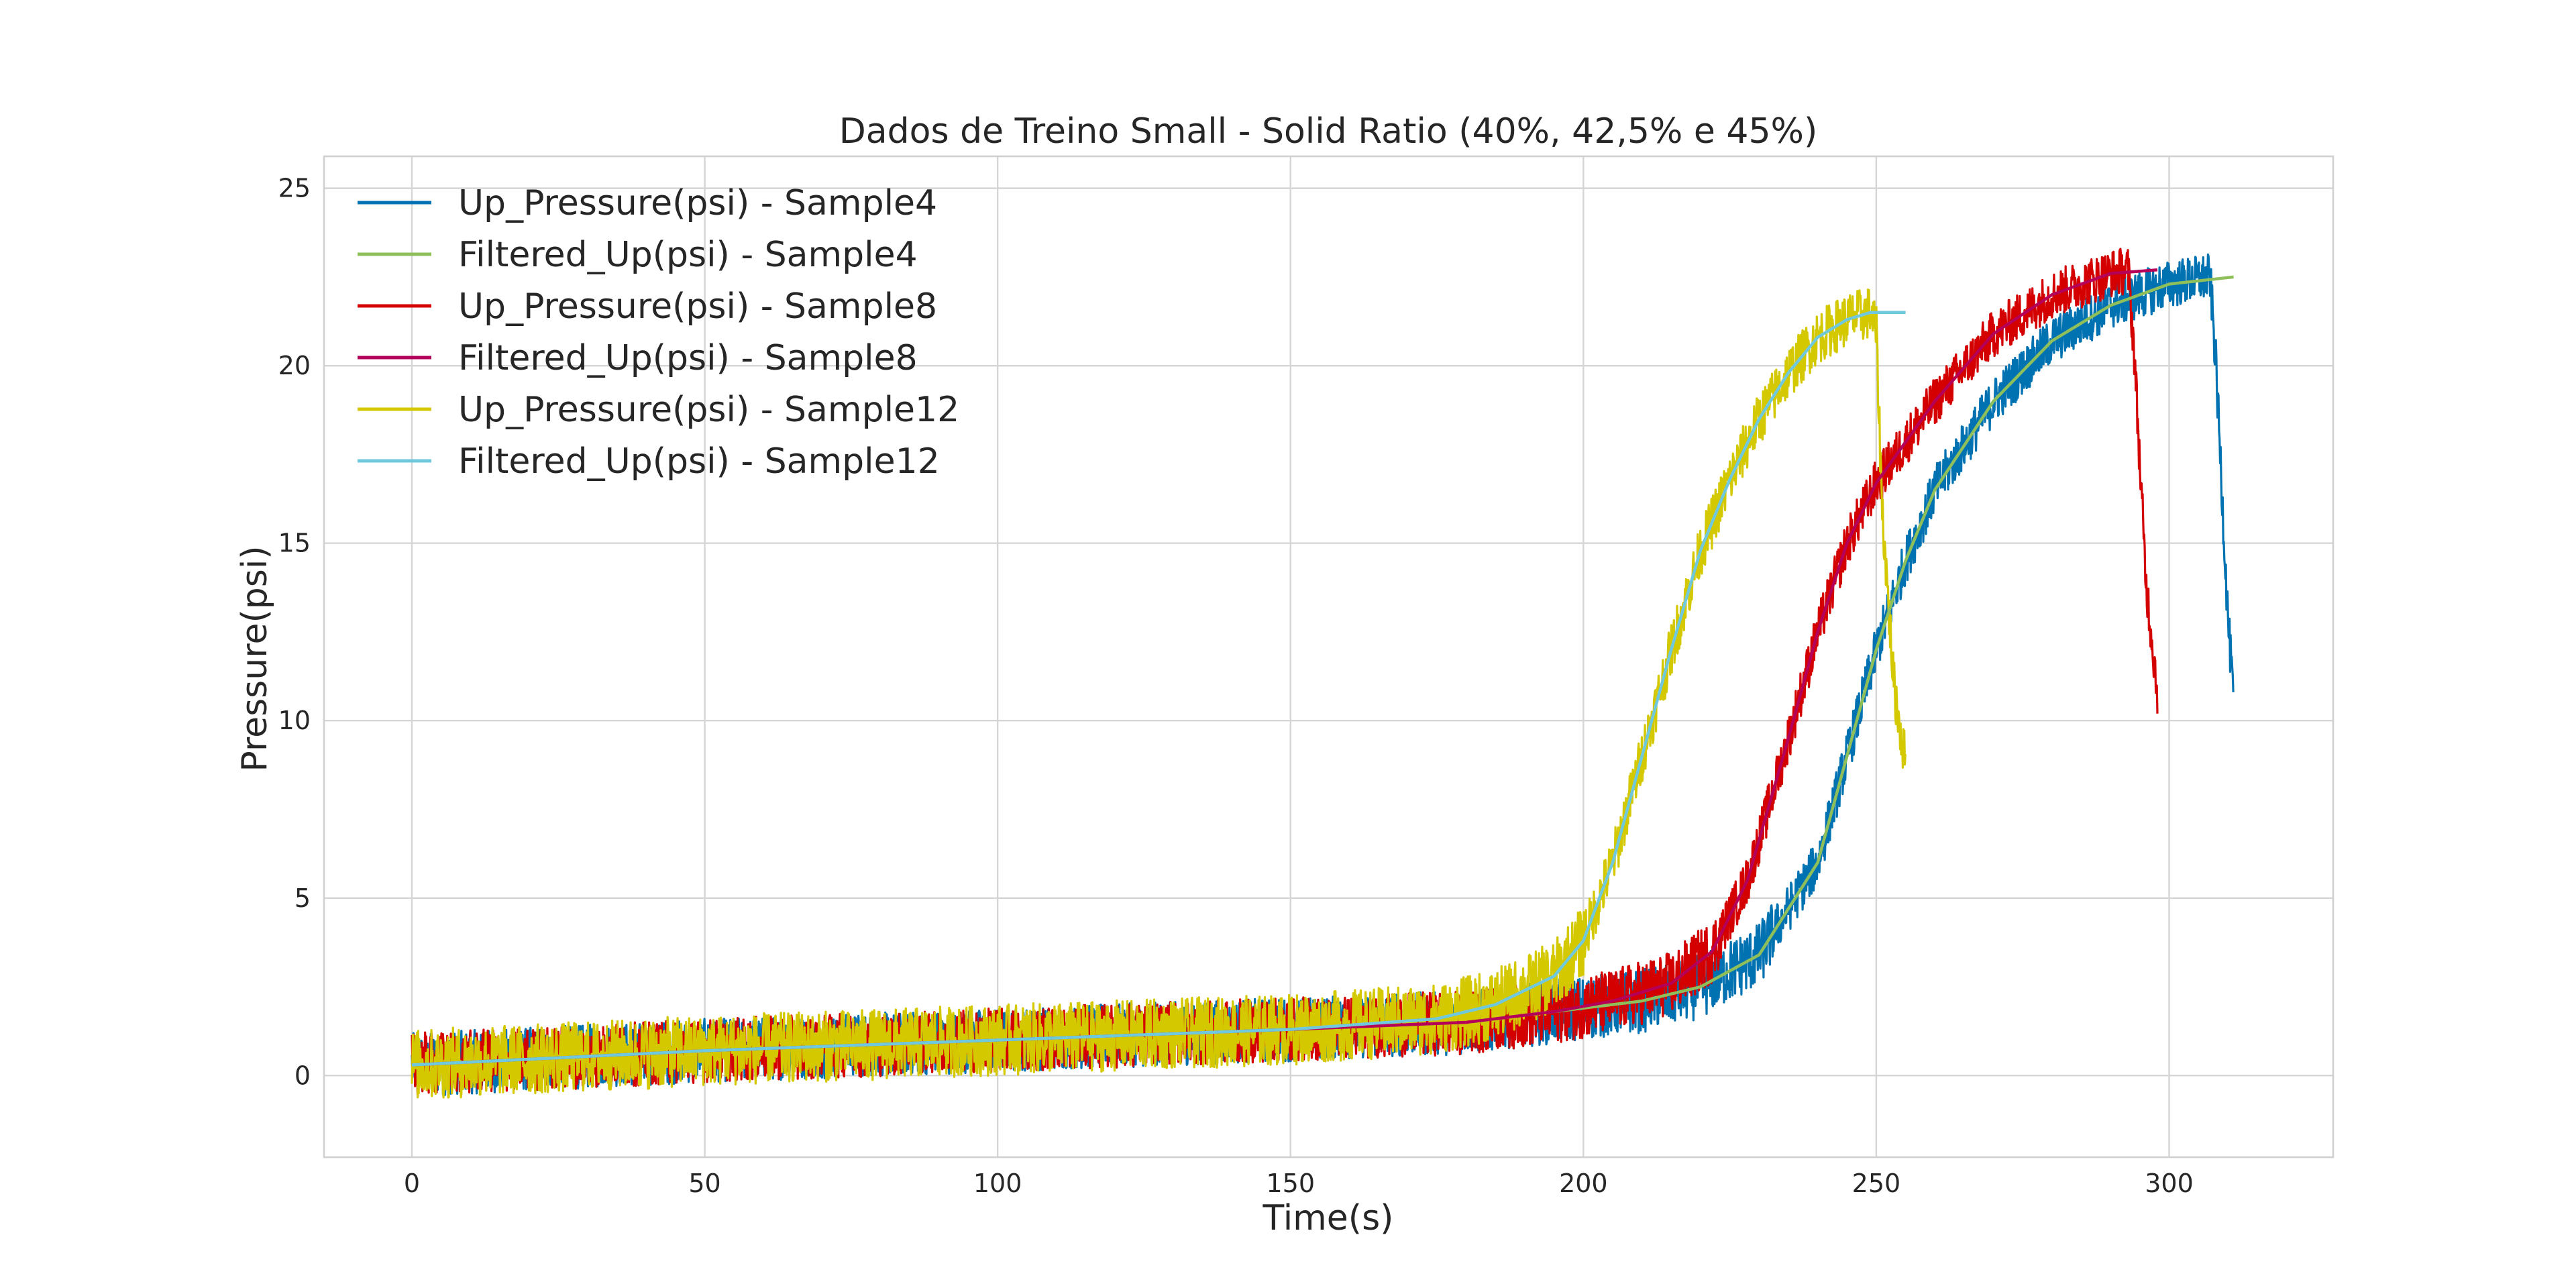  I want to click on y-tick-label: 15, so click(294, 543).